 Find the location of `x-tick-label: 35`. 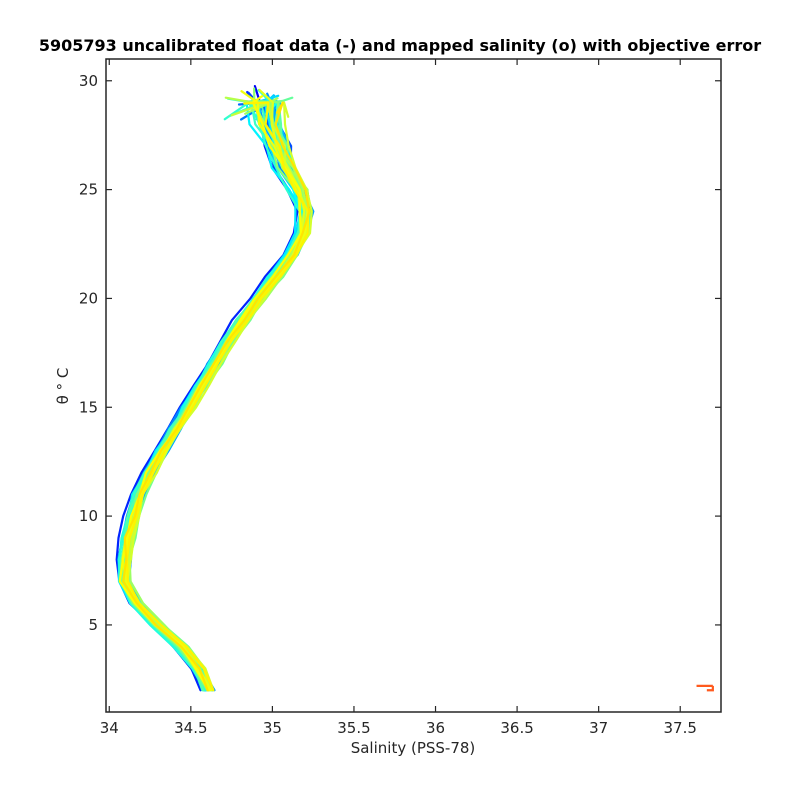

x-tick-label: 35 is located at coordinates (272, 728).